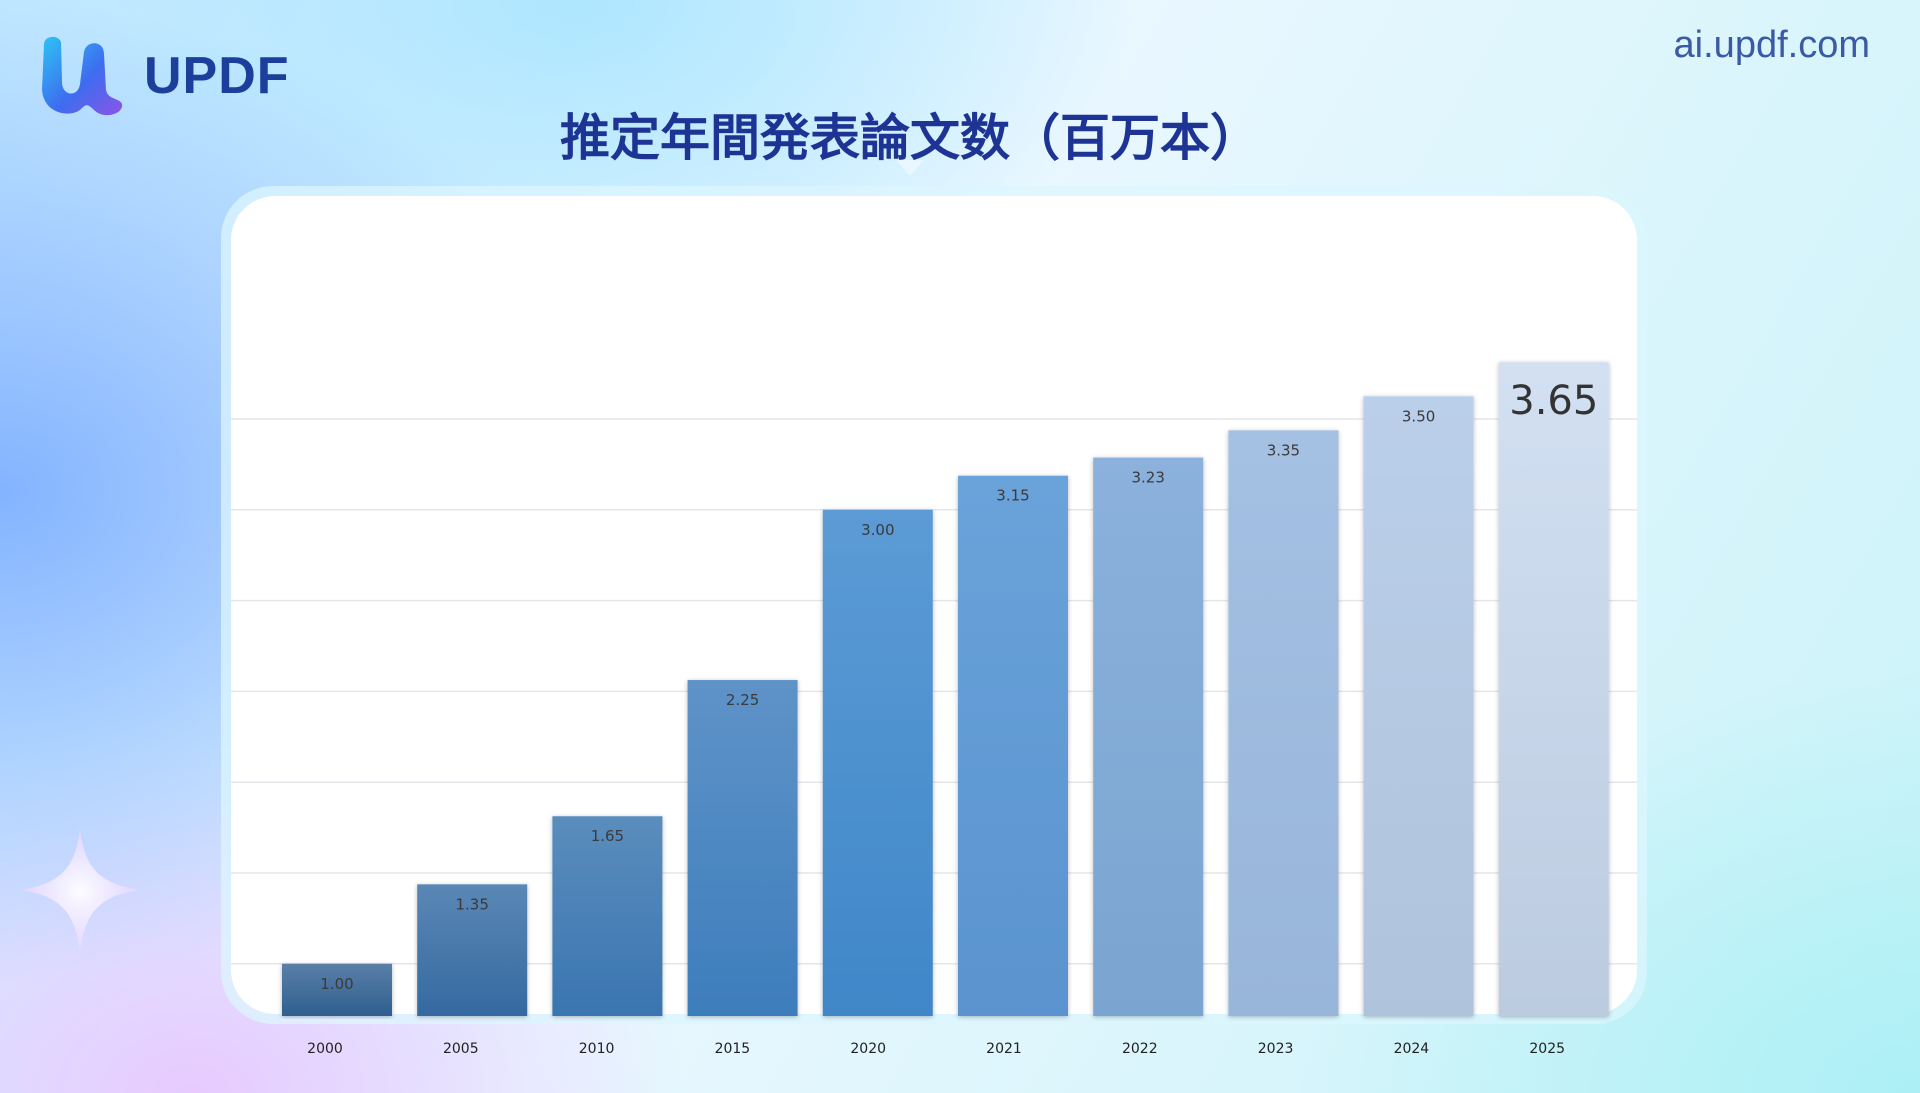 The width and height of the screenshot is (1920, 1093). I want to click on value-label-2005: 1.35, so click(471, 904).